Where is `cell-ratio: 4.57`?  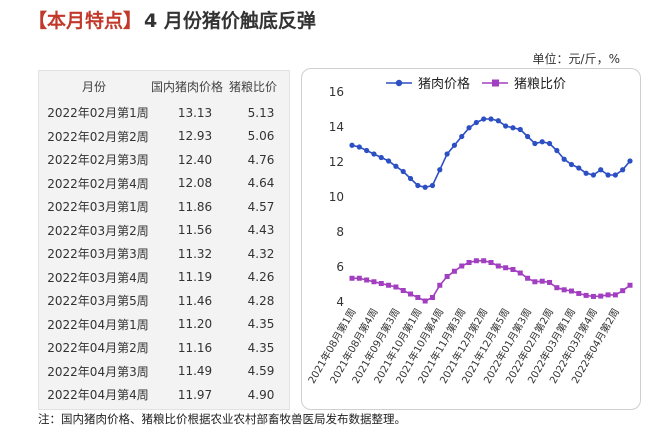
cell-ratio: 4.57 is located at coordinates (261, 206).